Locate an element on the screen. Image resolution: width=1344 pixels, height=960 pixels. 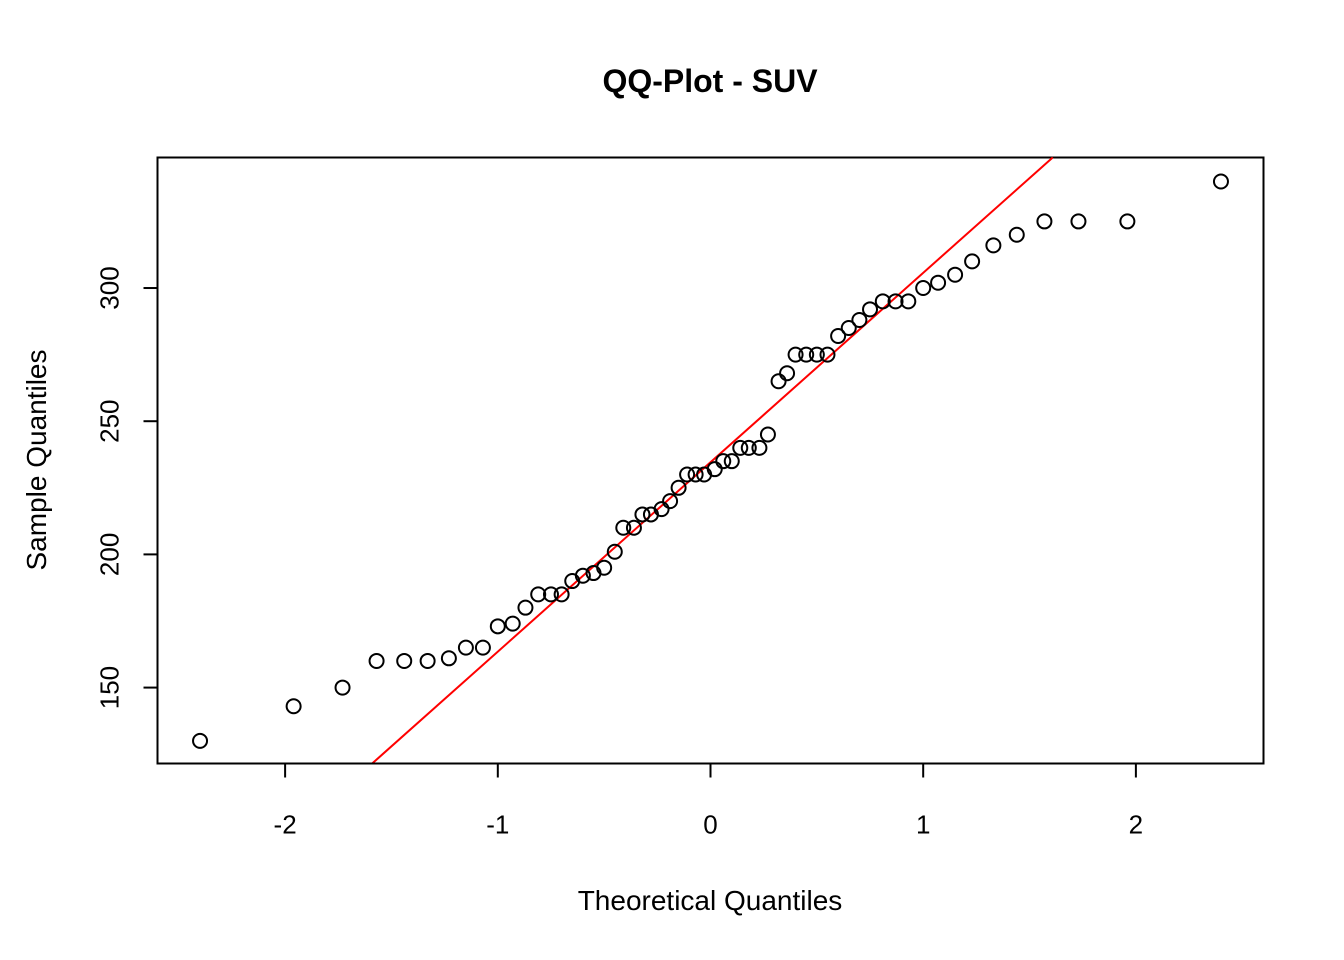
x-axis: -2 -1 0 1 2 is located at coordinates (708, 801).